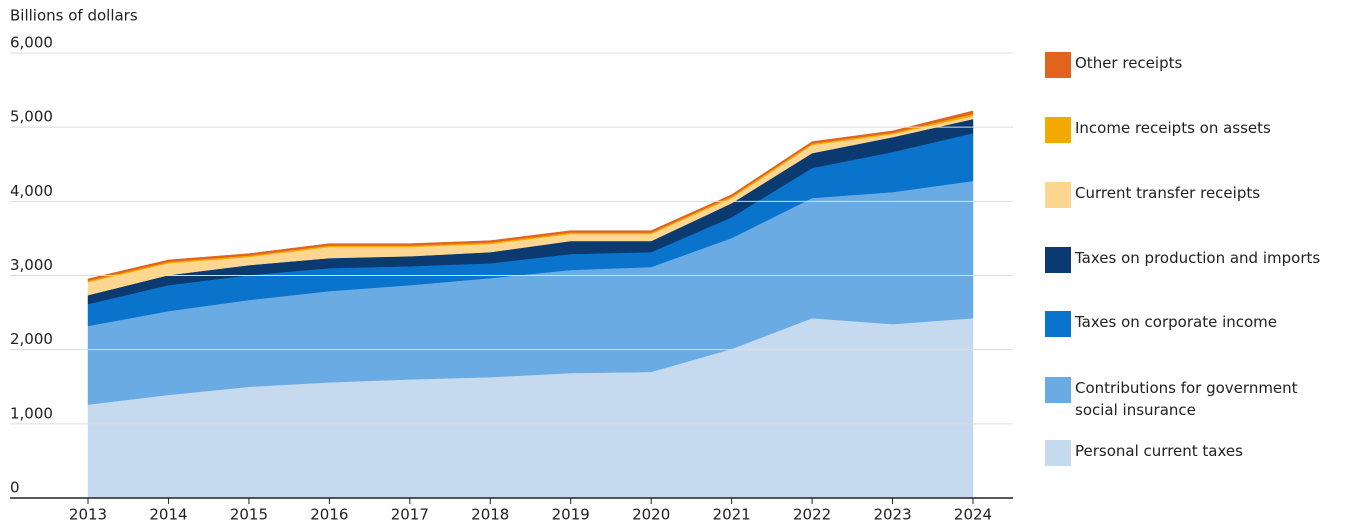  I want to click on x-tick-label: 2019, so click(571, 514).